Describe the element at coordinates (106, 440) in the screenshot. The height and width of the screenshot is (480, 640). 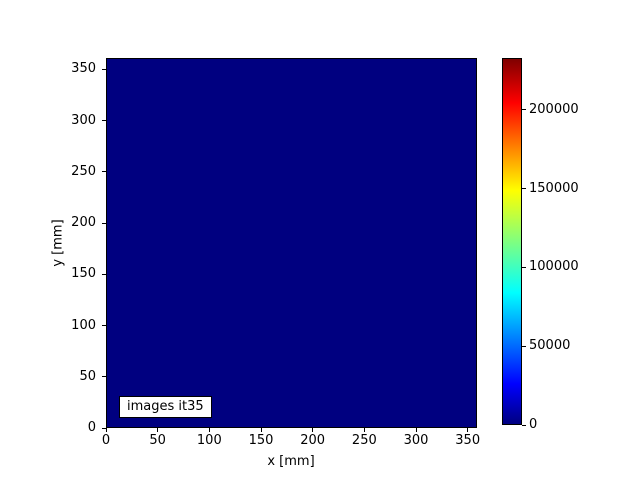
I see `x-tick-label: 0` at that location.